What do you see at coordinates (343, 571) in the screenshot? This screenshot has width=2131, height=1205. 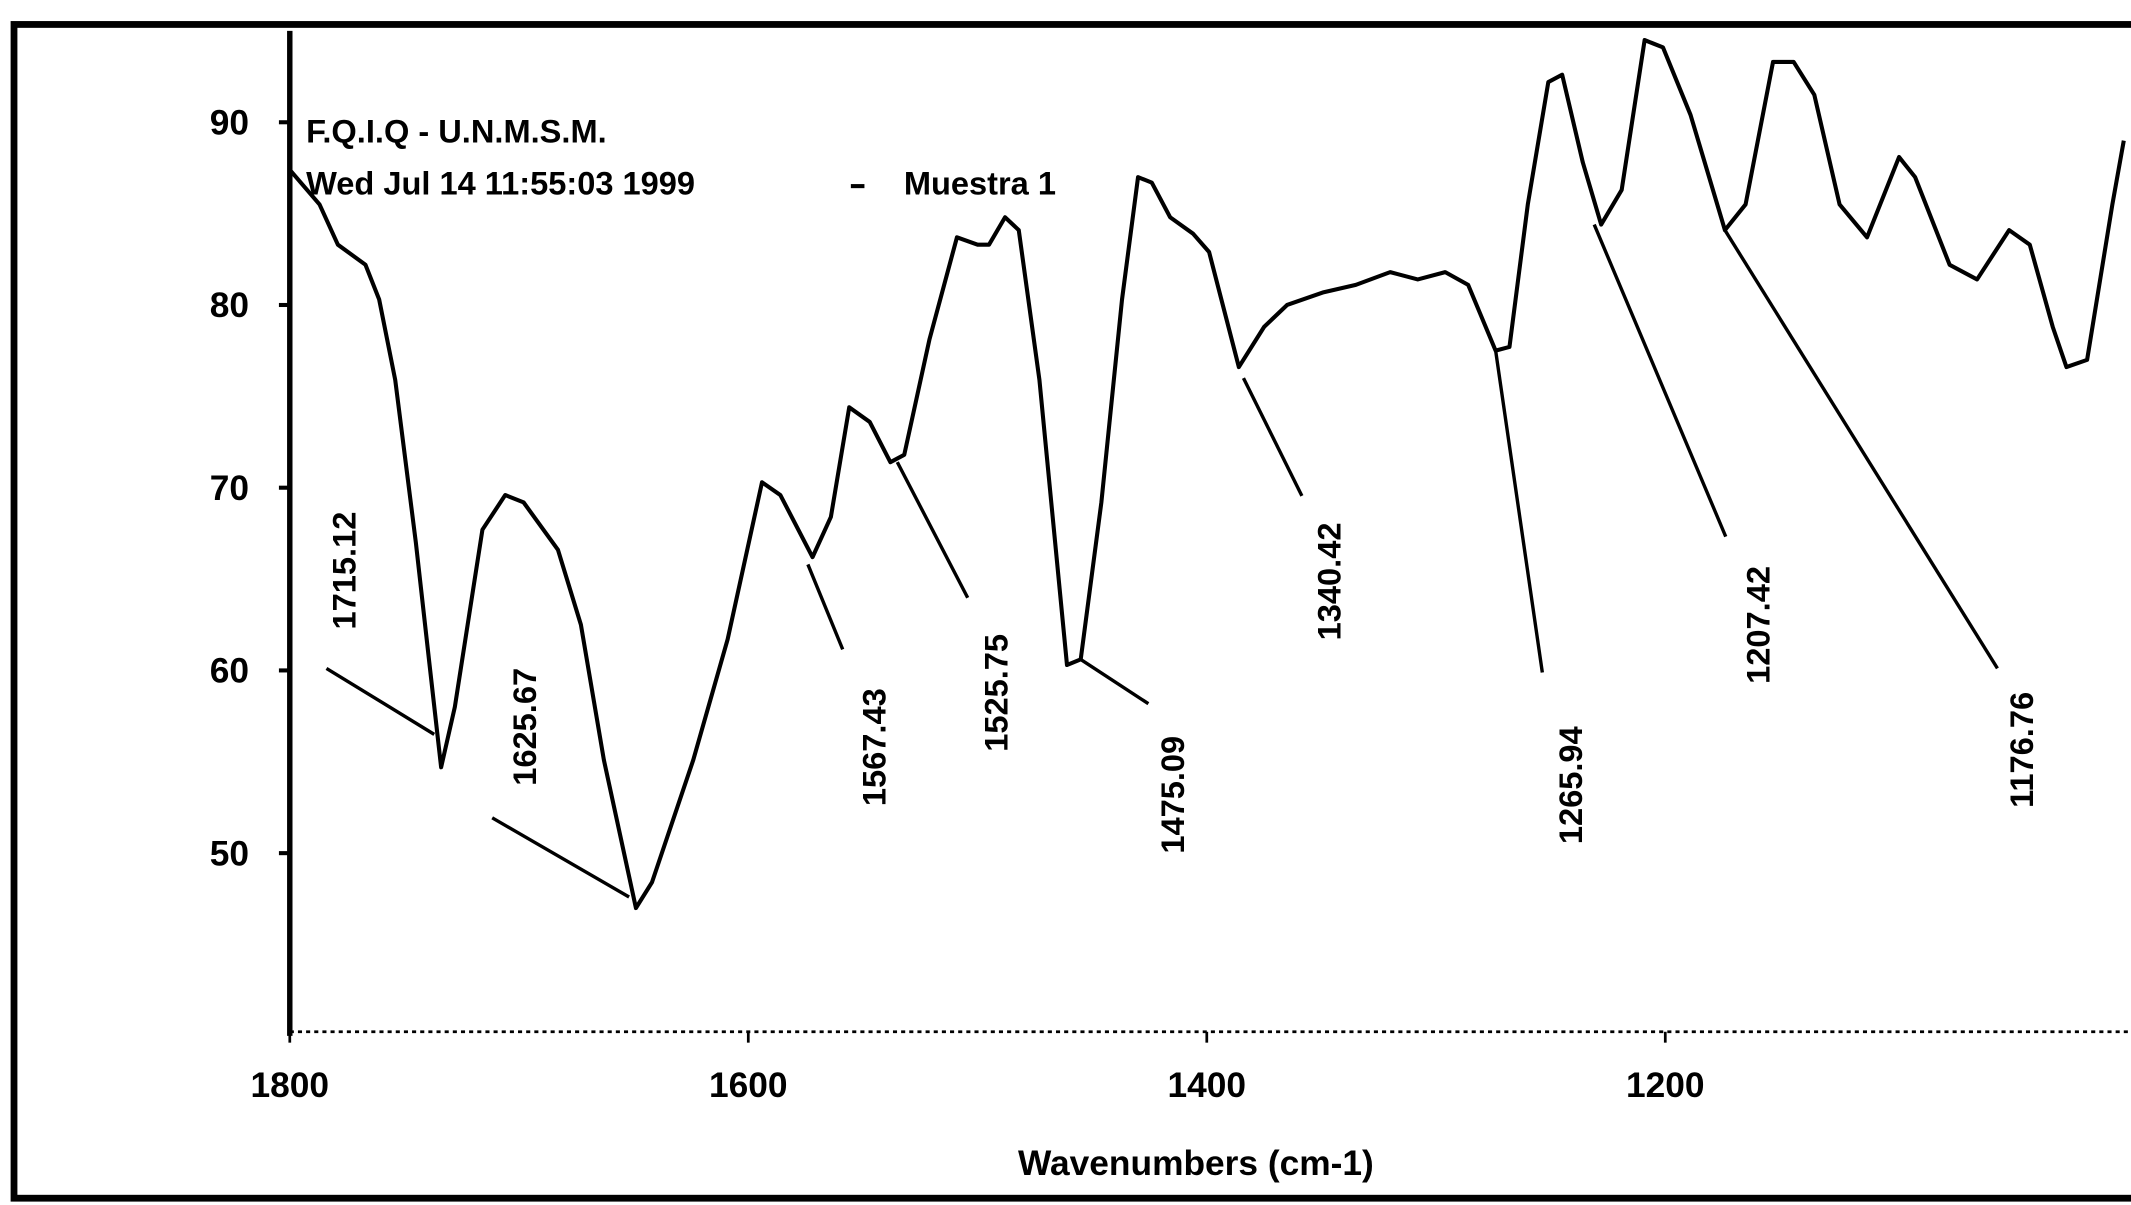 I see `annotation-label: 1715.12` at bounding box center [343, 571].